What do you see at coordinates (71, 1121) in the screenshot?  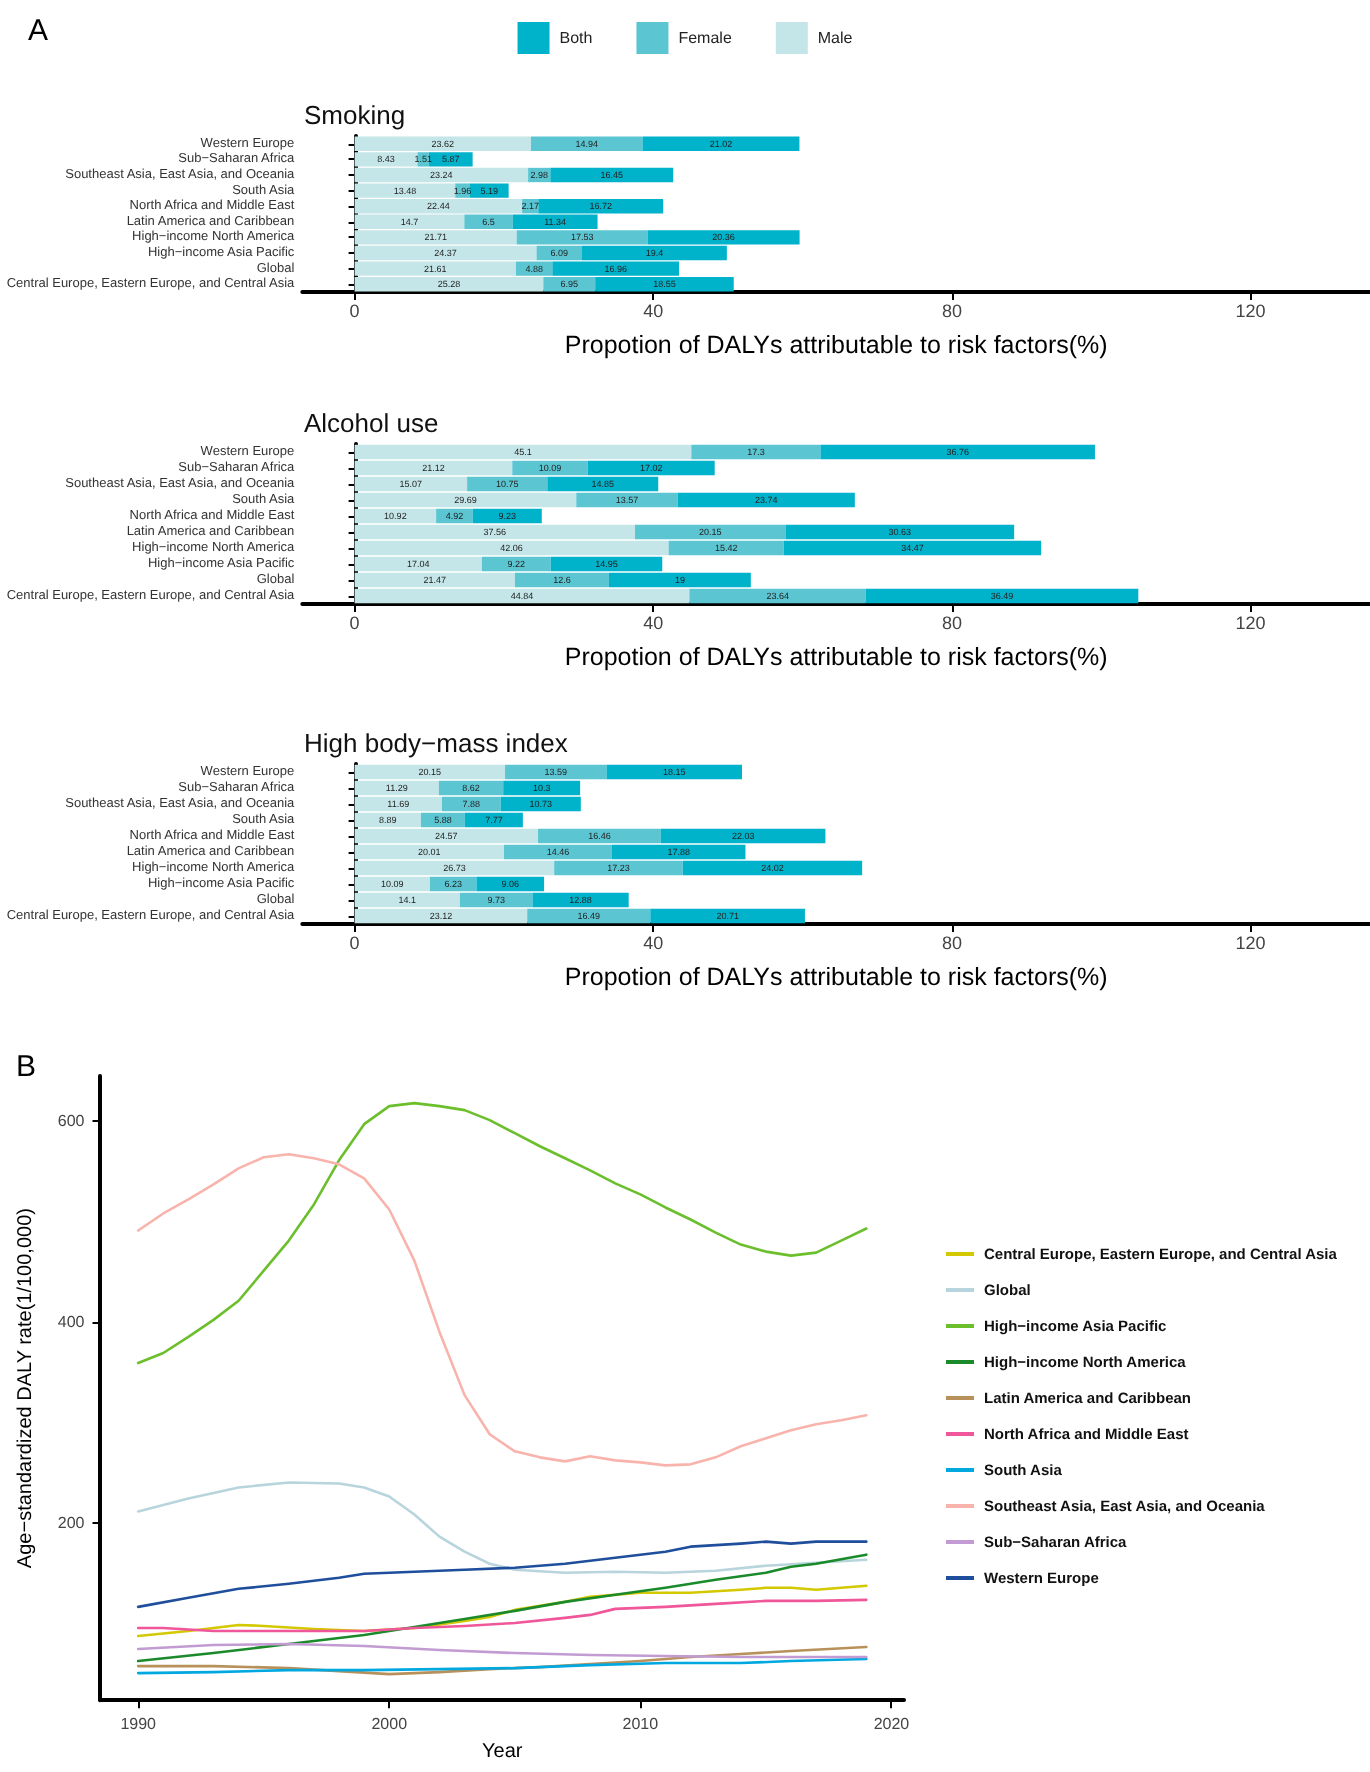 I see `y-tick-label: 600` at bounding box center [71, 1121].